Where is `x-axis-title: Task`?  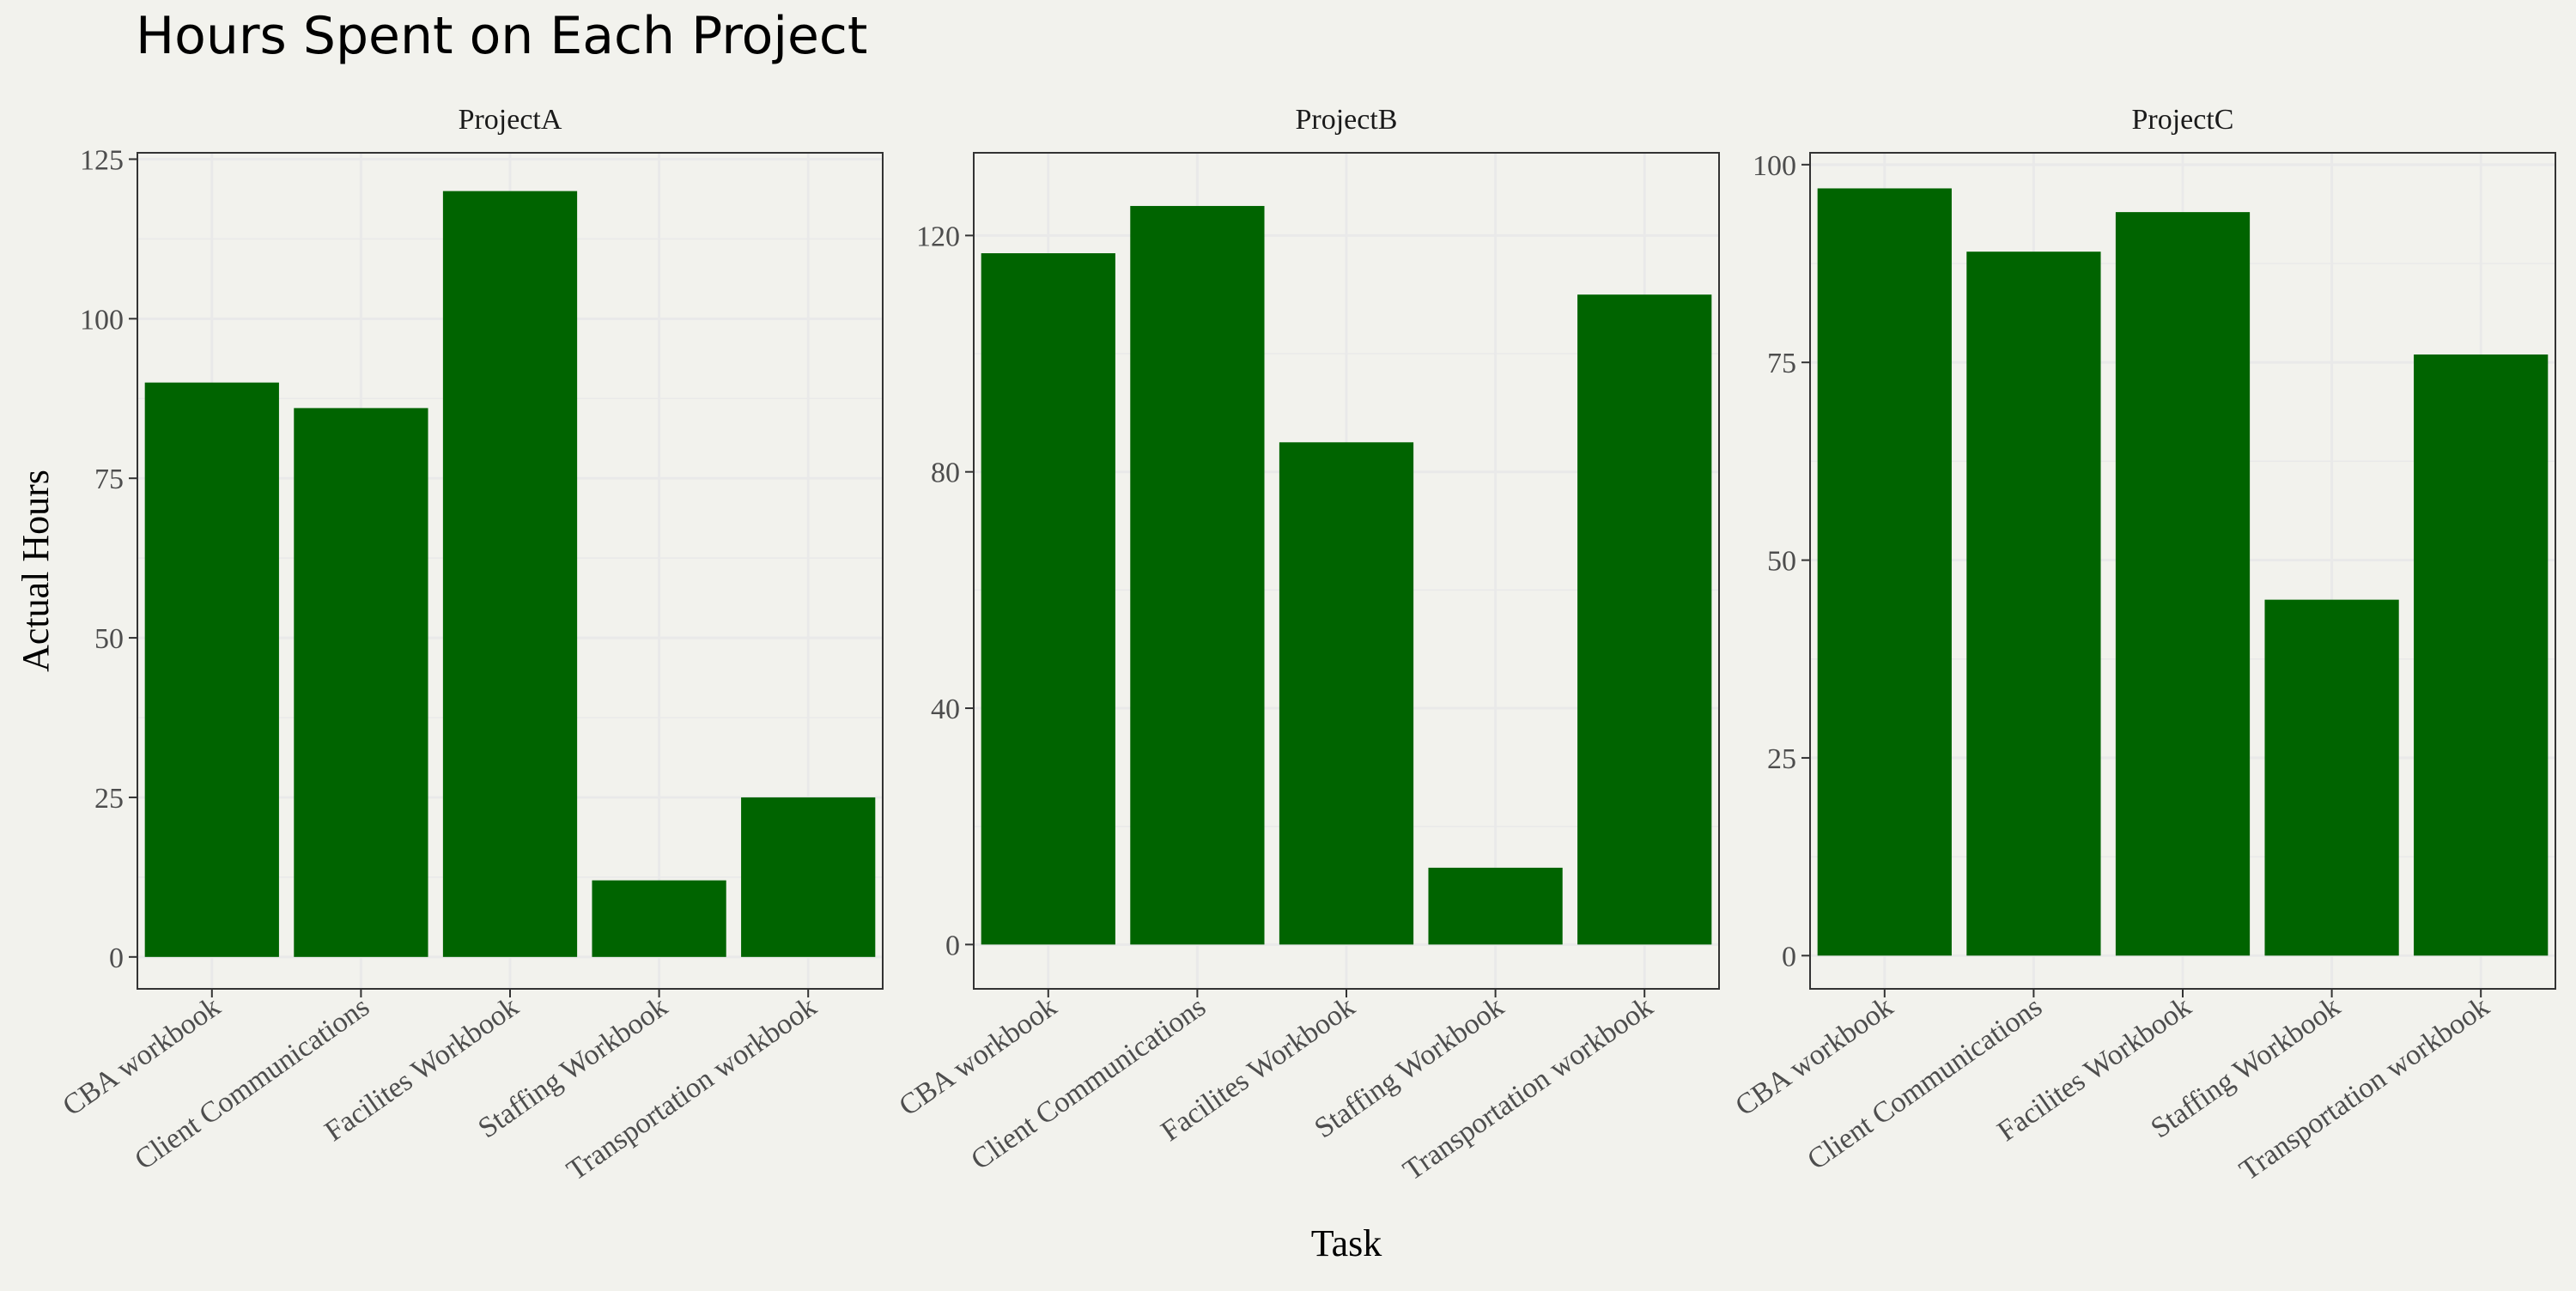 x-axis-title: Task is located at coordinates (1346, 1243).